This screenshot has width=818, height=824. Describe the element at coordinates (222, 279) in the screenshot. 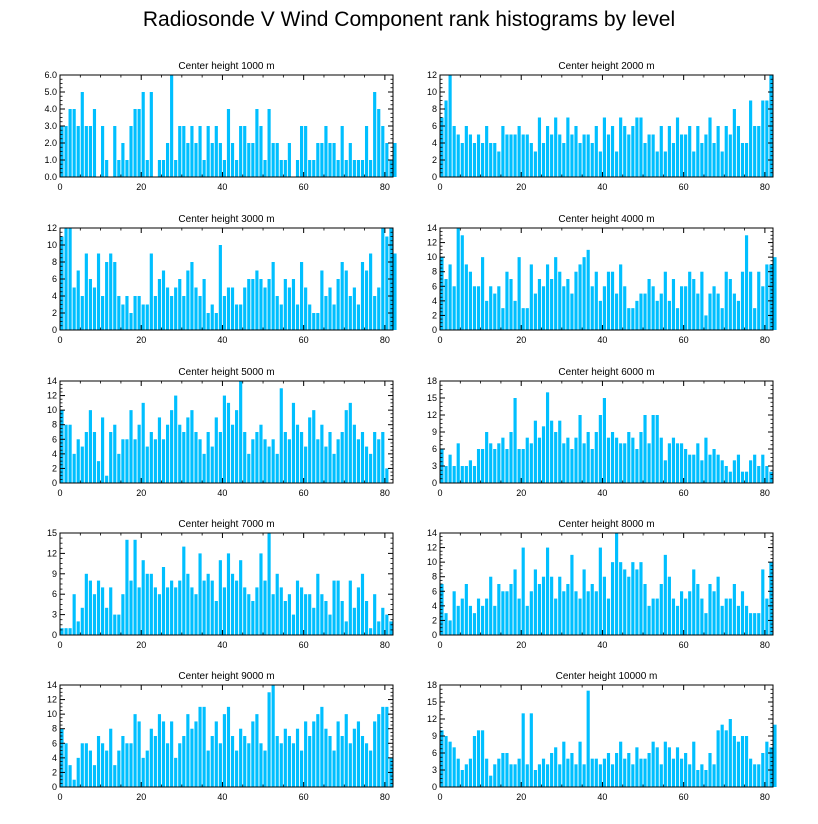

I see `histogram-panel: Center height 3000 m 0 20 40 60 80 0 2 4 6 8 10 12` at that location.